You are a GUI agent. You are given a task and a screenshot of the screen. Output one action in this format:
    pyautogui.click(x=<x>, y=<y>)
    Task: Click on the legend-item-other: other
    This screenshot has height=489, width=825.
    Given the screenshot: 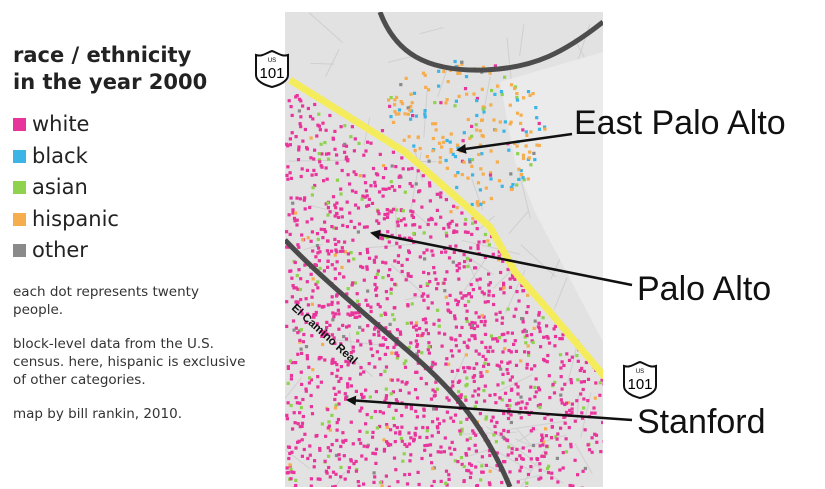 What is the action you would take?
    pyautogui.click(x=133, y=251)
    